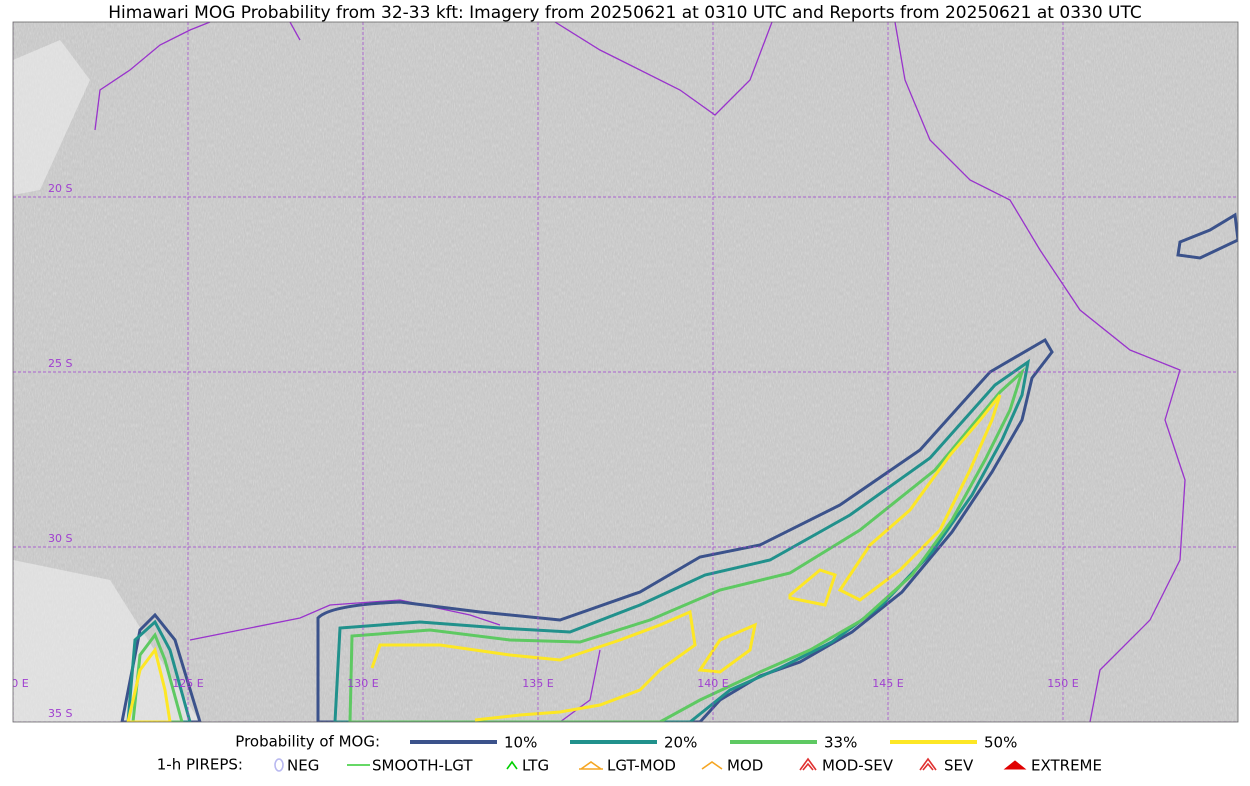  What do you see at coordinates (887, 683) in the screenshot?
I see `longitude-label: 145 E` at bounding box center [887, 683].